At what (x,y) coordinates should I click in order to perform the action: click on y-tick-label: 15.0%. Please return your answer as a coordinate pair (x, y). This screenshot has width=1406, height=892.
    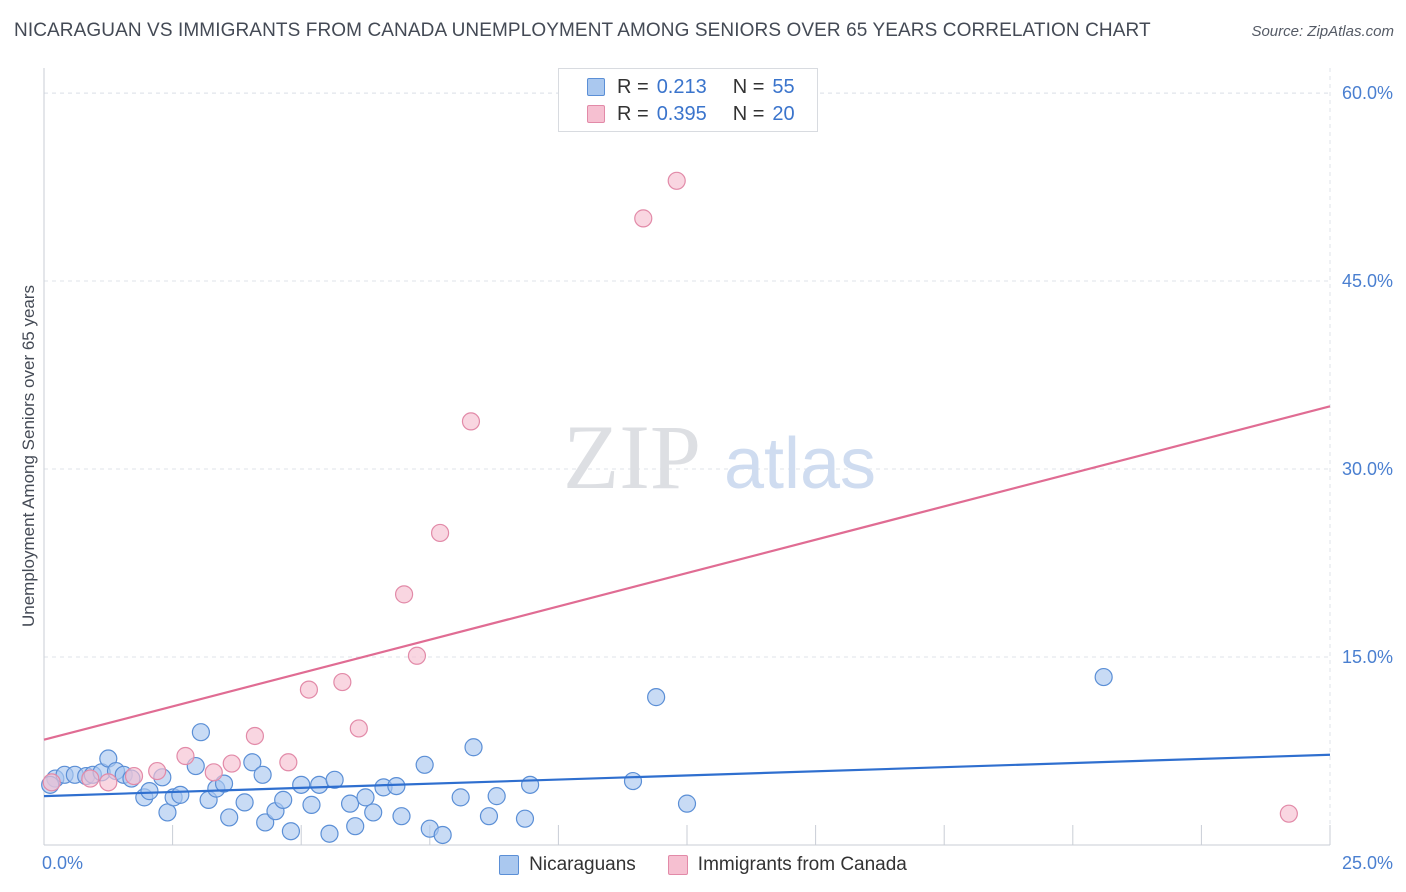
    Looking at the image, I should click on (1367, 657).